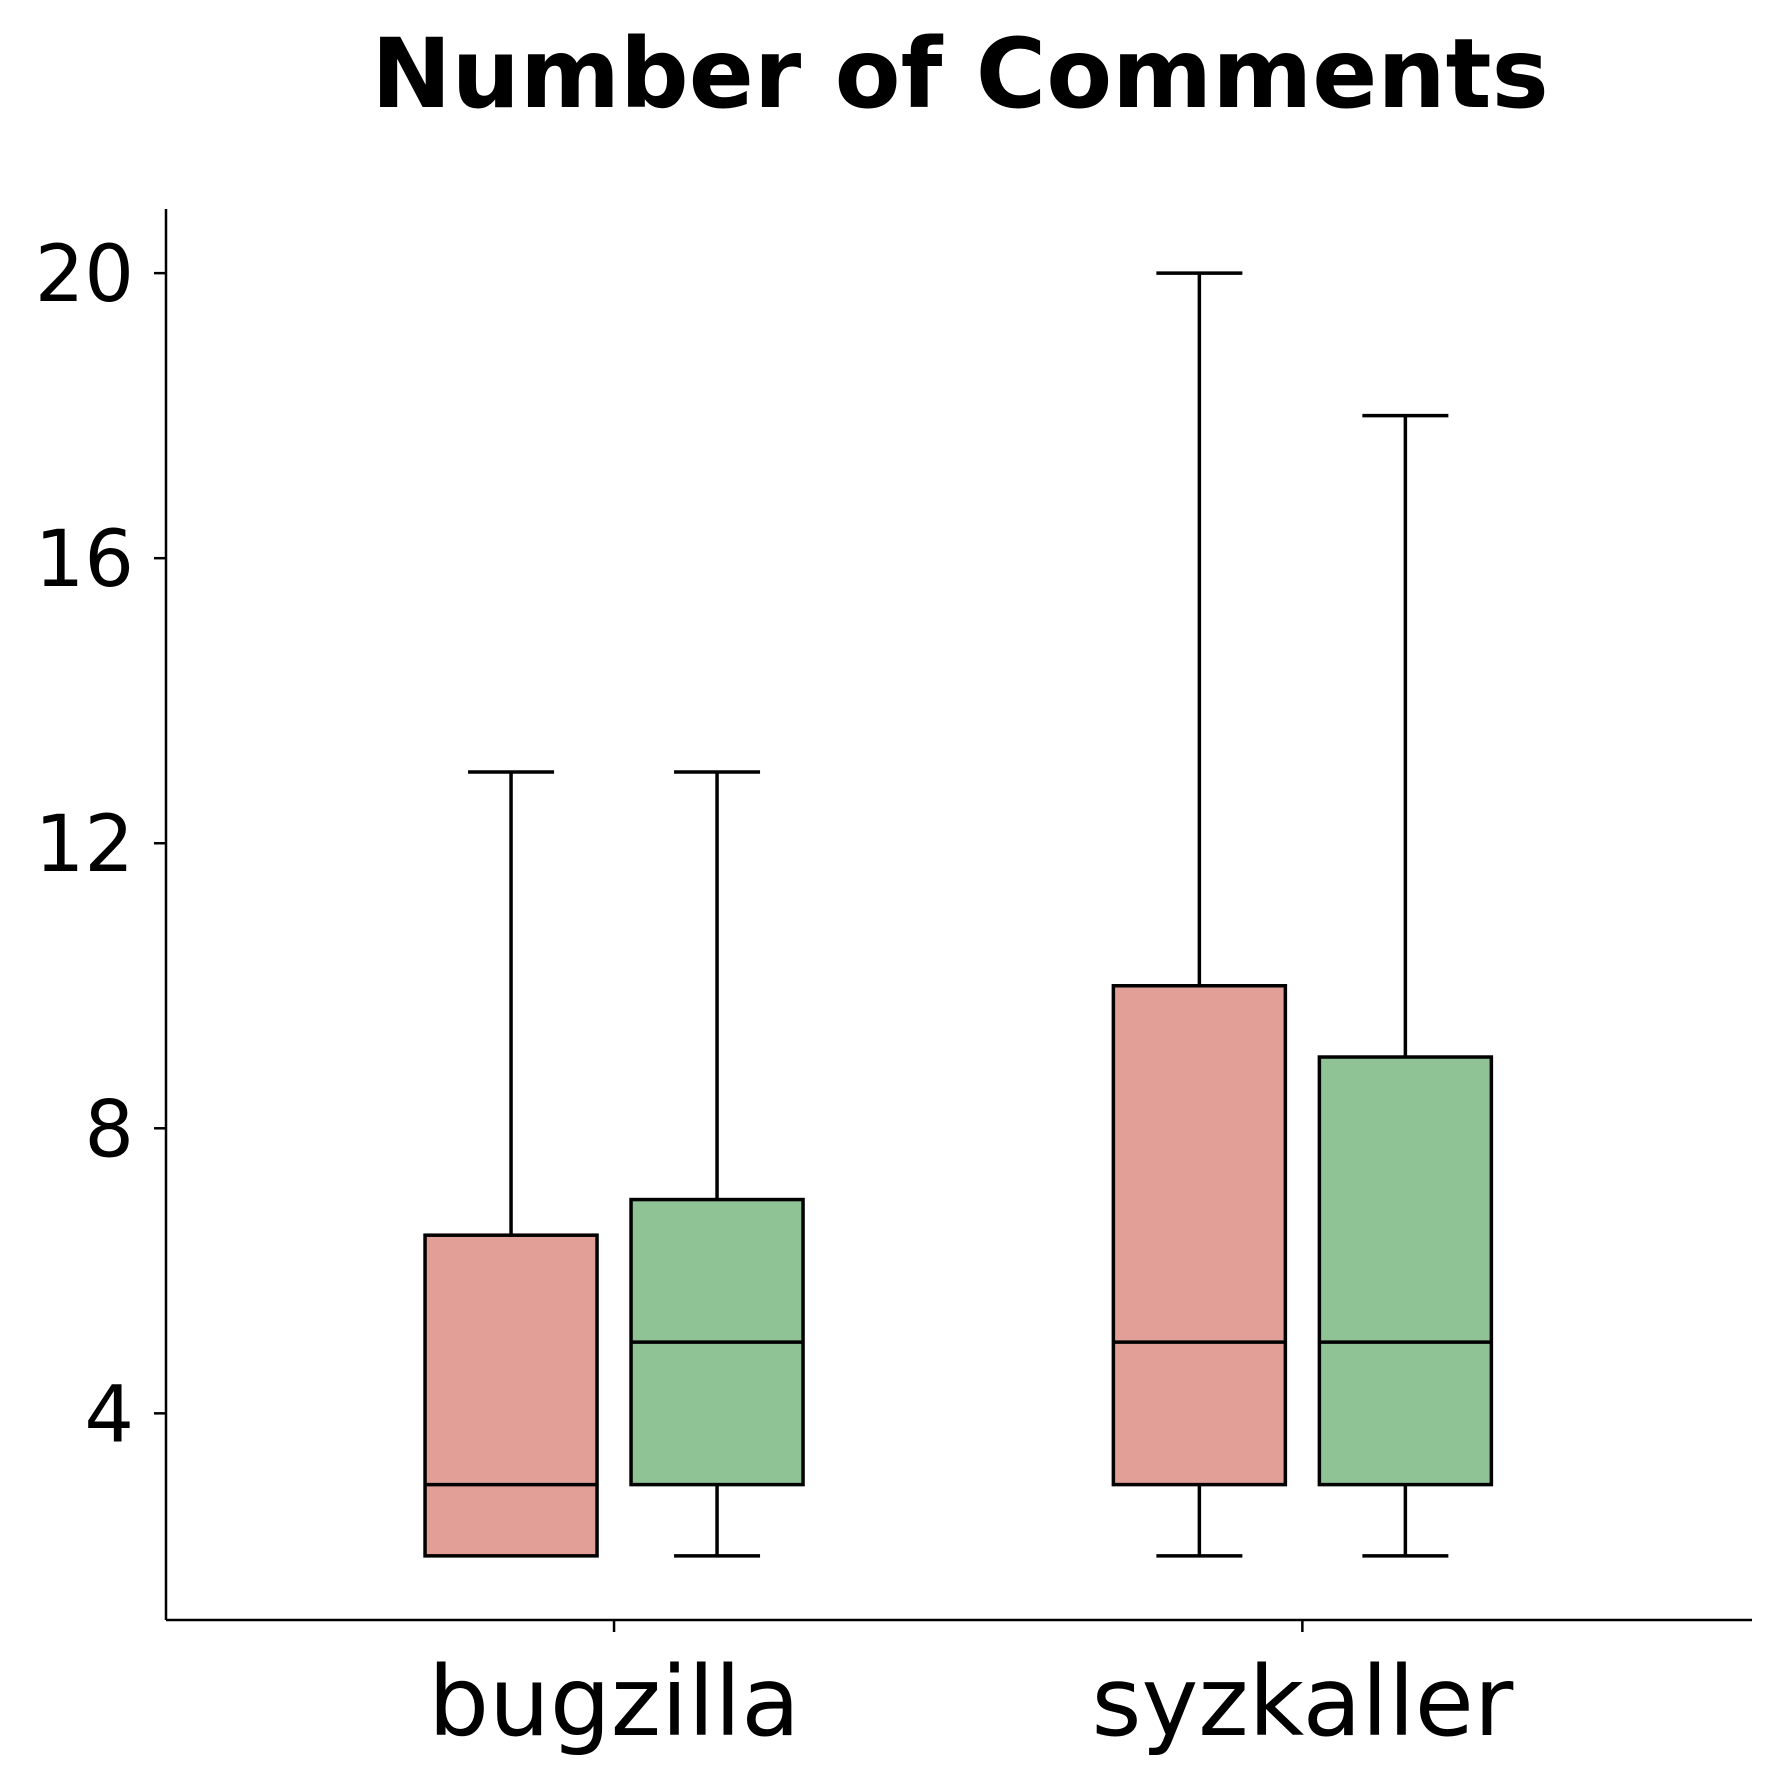  Describe the element at coordinates (109, 1415) in the screenshot. I see `y-tick-label: 4` at that location.